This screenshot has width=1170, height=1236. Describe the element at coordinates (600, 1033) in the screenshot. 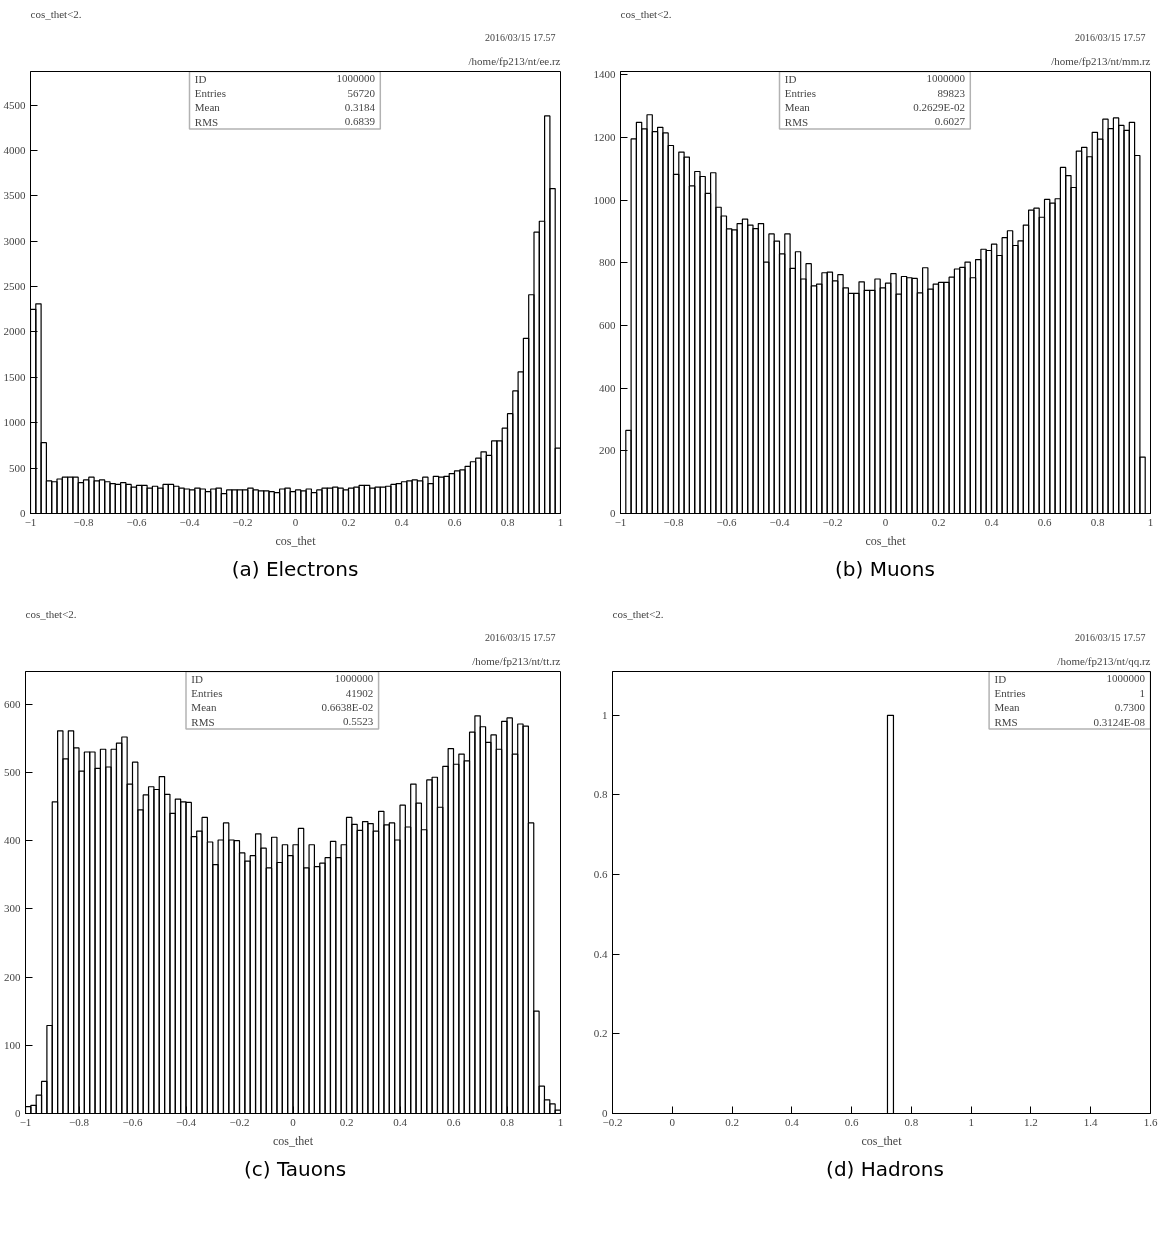

I see `y-tick-label: 0.2` at that location.